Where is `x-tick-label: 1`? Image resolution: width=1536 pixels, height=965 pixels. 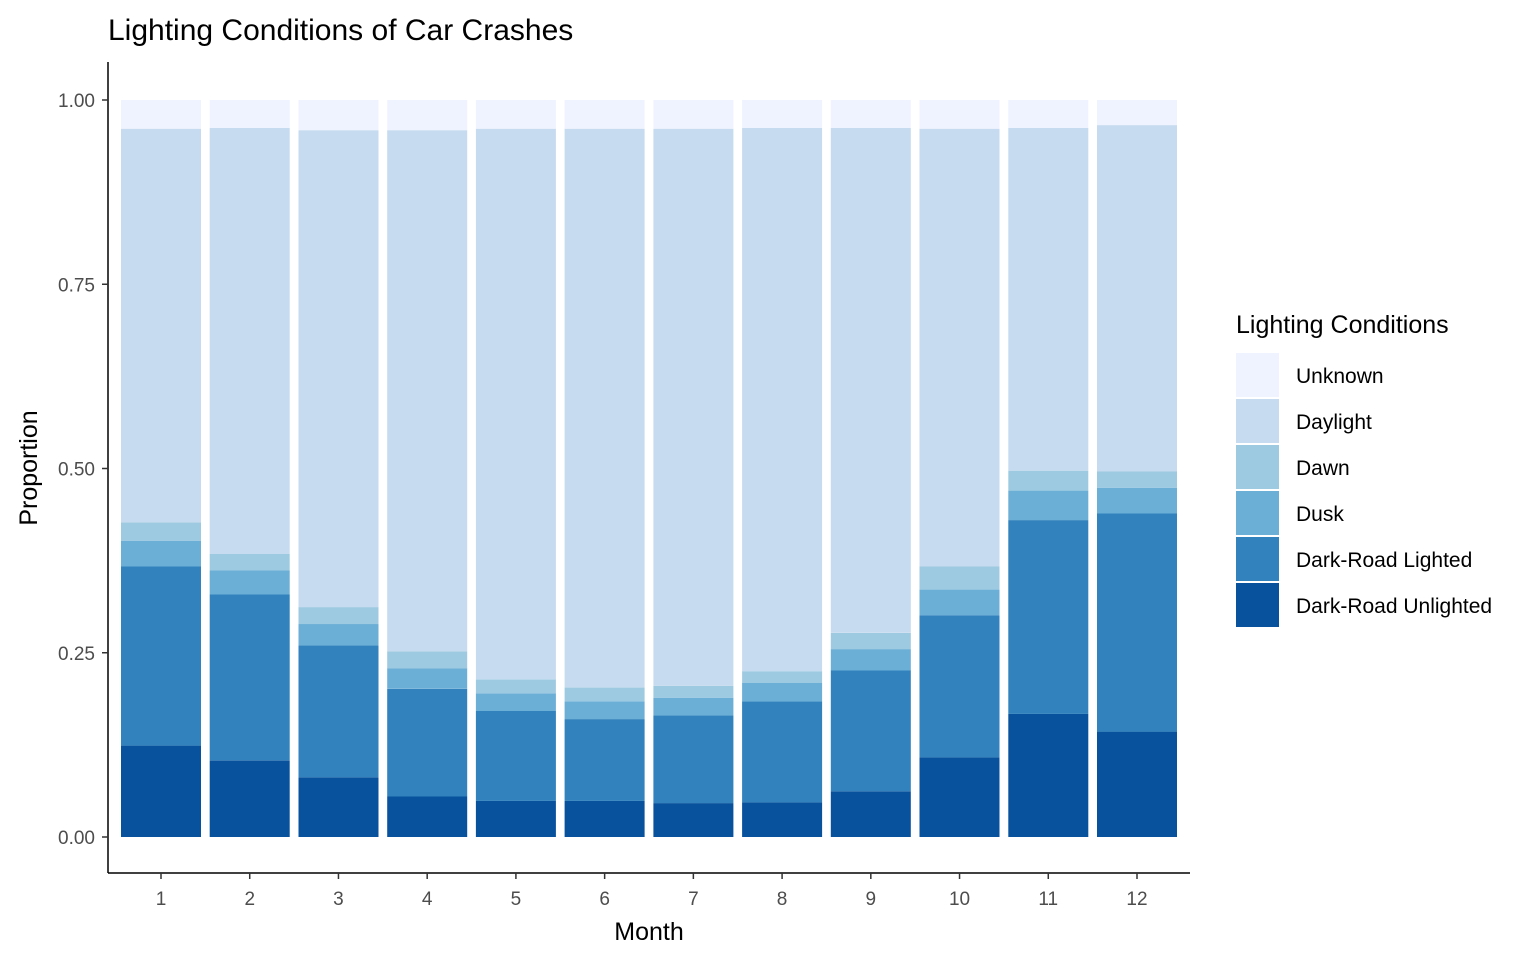
x-tick-label: 1 is located at coordinates (161, 899).